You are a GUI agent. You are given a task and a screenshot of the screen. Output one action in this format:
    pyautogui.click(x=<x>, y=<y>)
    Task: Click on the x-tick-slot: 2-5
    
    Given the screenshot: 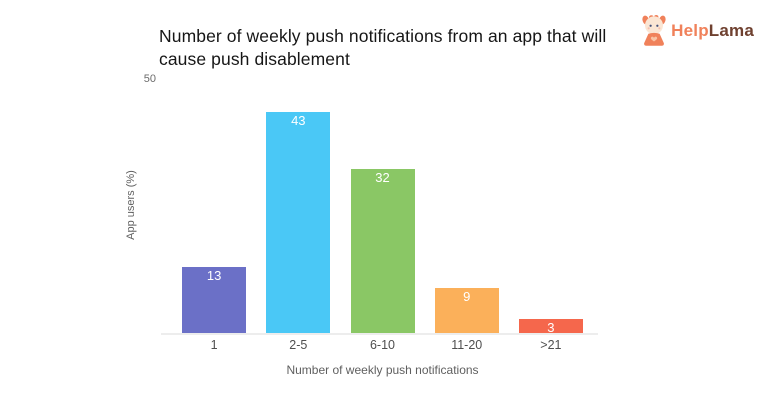 What is the action you would take?
    pyautogui.click(x=298, y=345)
    